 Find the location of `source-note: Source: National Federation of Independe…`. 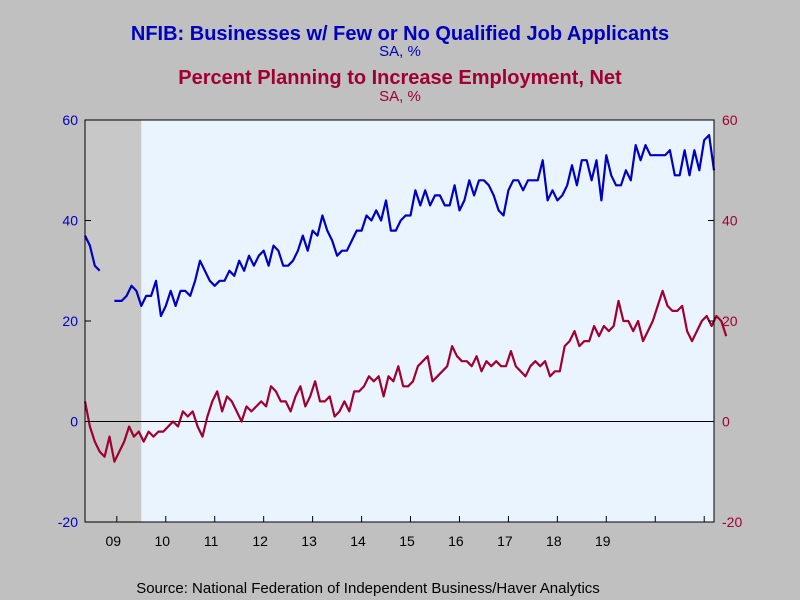

source-note: Source: National Federation of Independe… is located at coordinates (368, 588).